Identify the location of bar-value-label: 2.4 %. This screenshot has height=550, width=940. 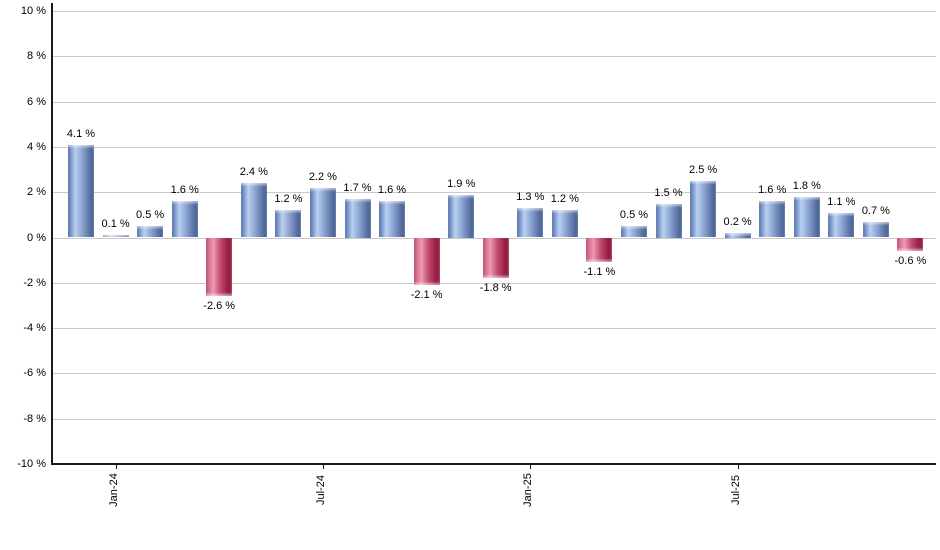
(253, 172).